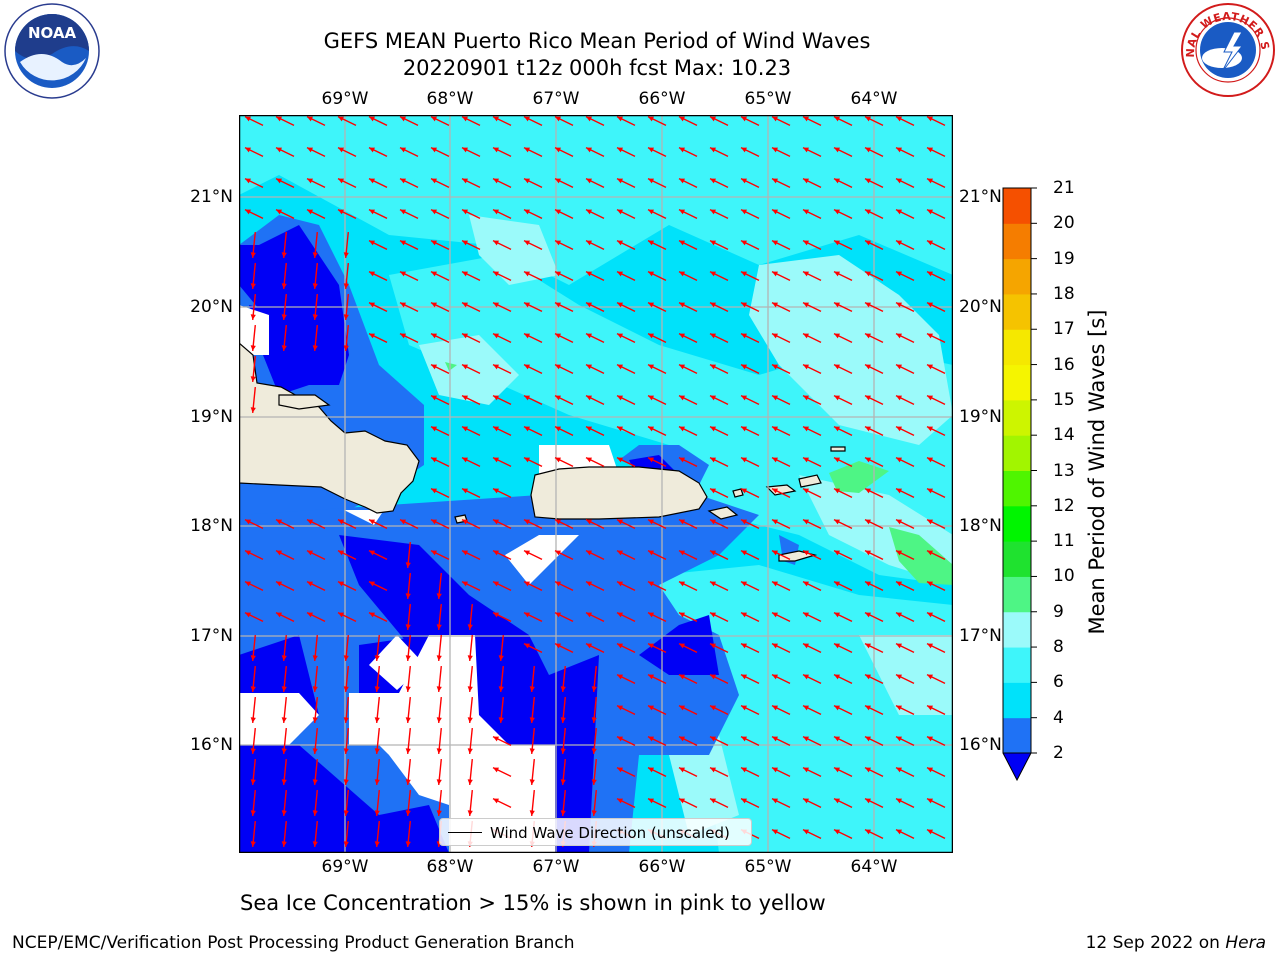  What do you see at coordinates (980, 417) in the screenshot?
I see `lat-label-right: 19°N` at bounding box center [980, 417].